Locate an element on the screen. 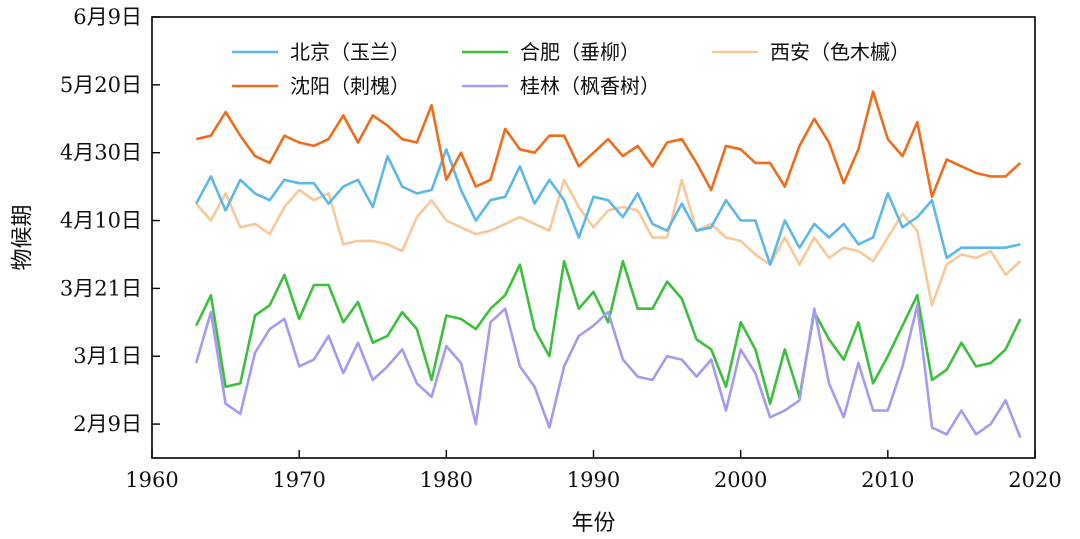 The width and height of the screenshot is (1080, 539). x-tick-label: 2010 is located at coordinates (887, 480).